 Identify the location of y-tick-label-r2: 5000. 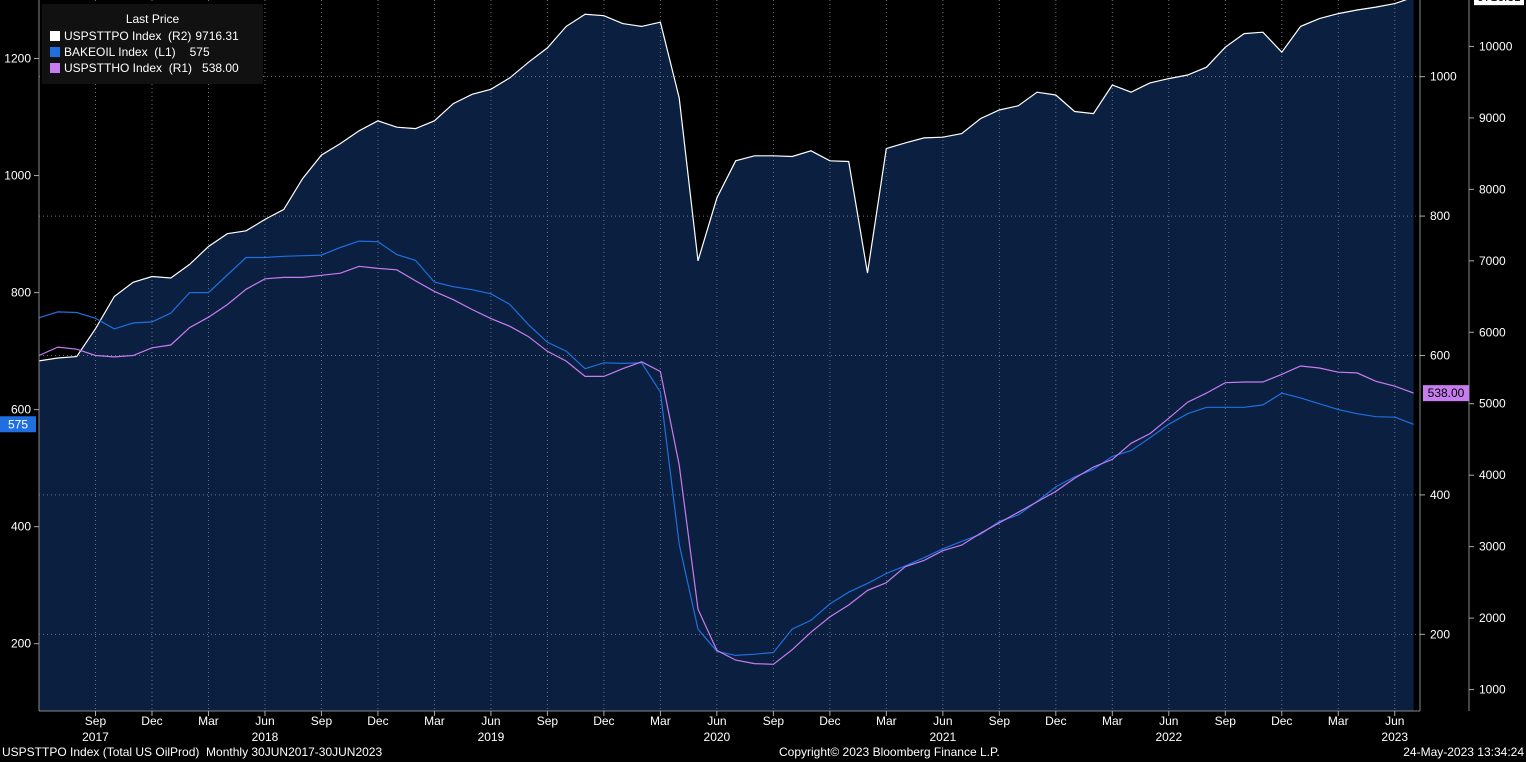
(1492, 404).